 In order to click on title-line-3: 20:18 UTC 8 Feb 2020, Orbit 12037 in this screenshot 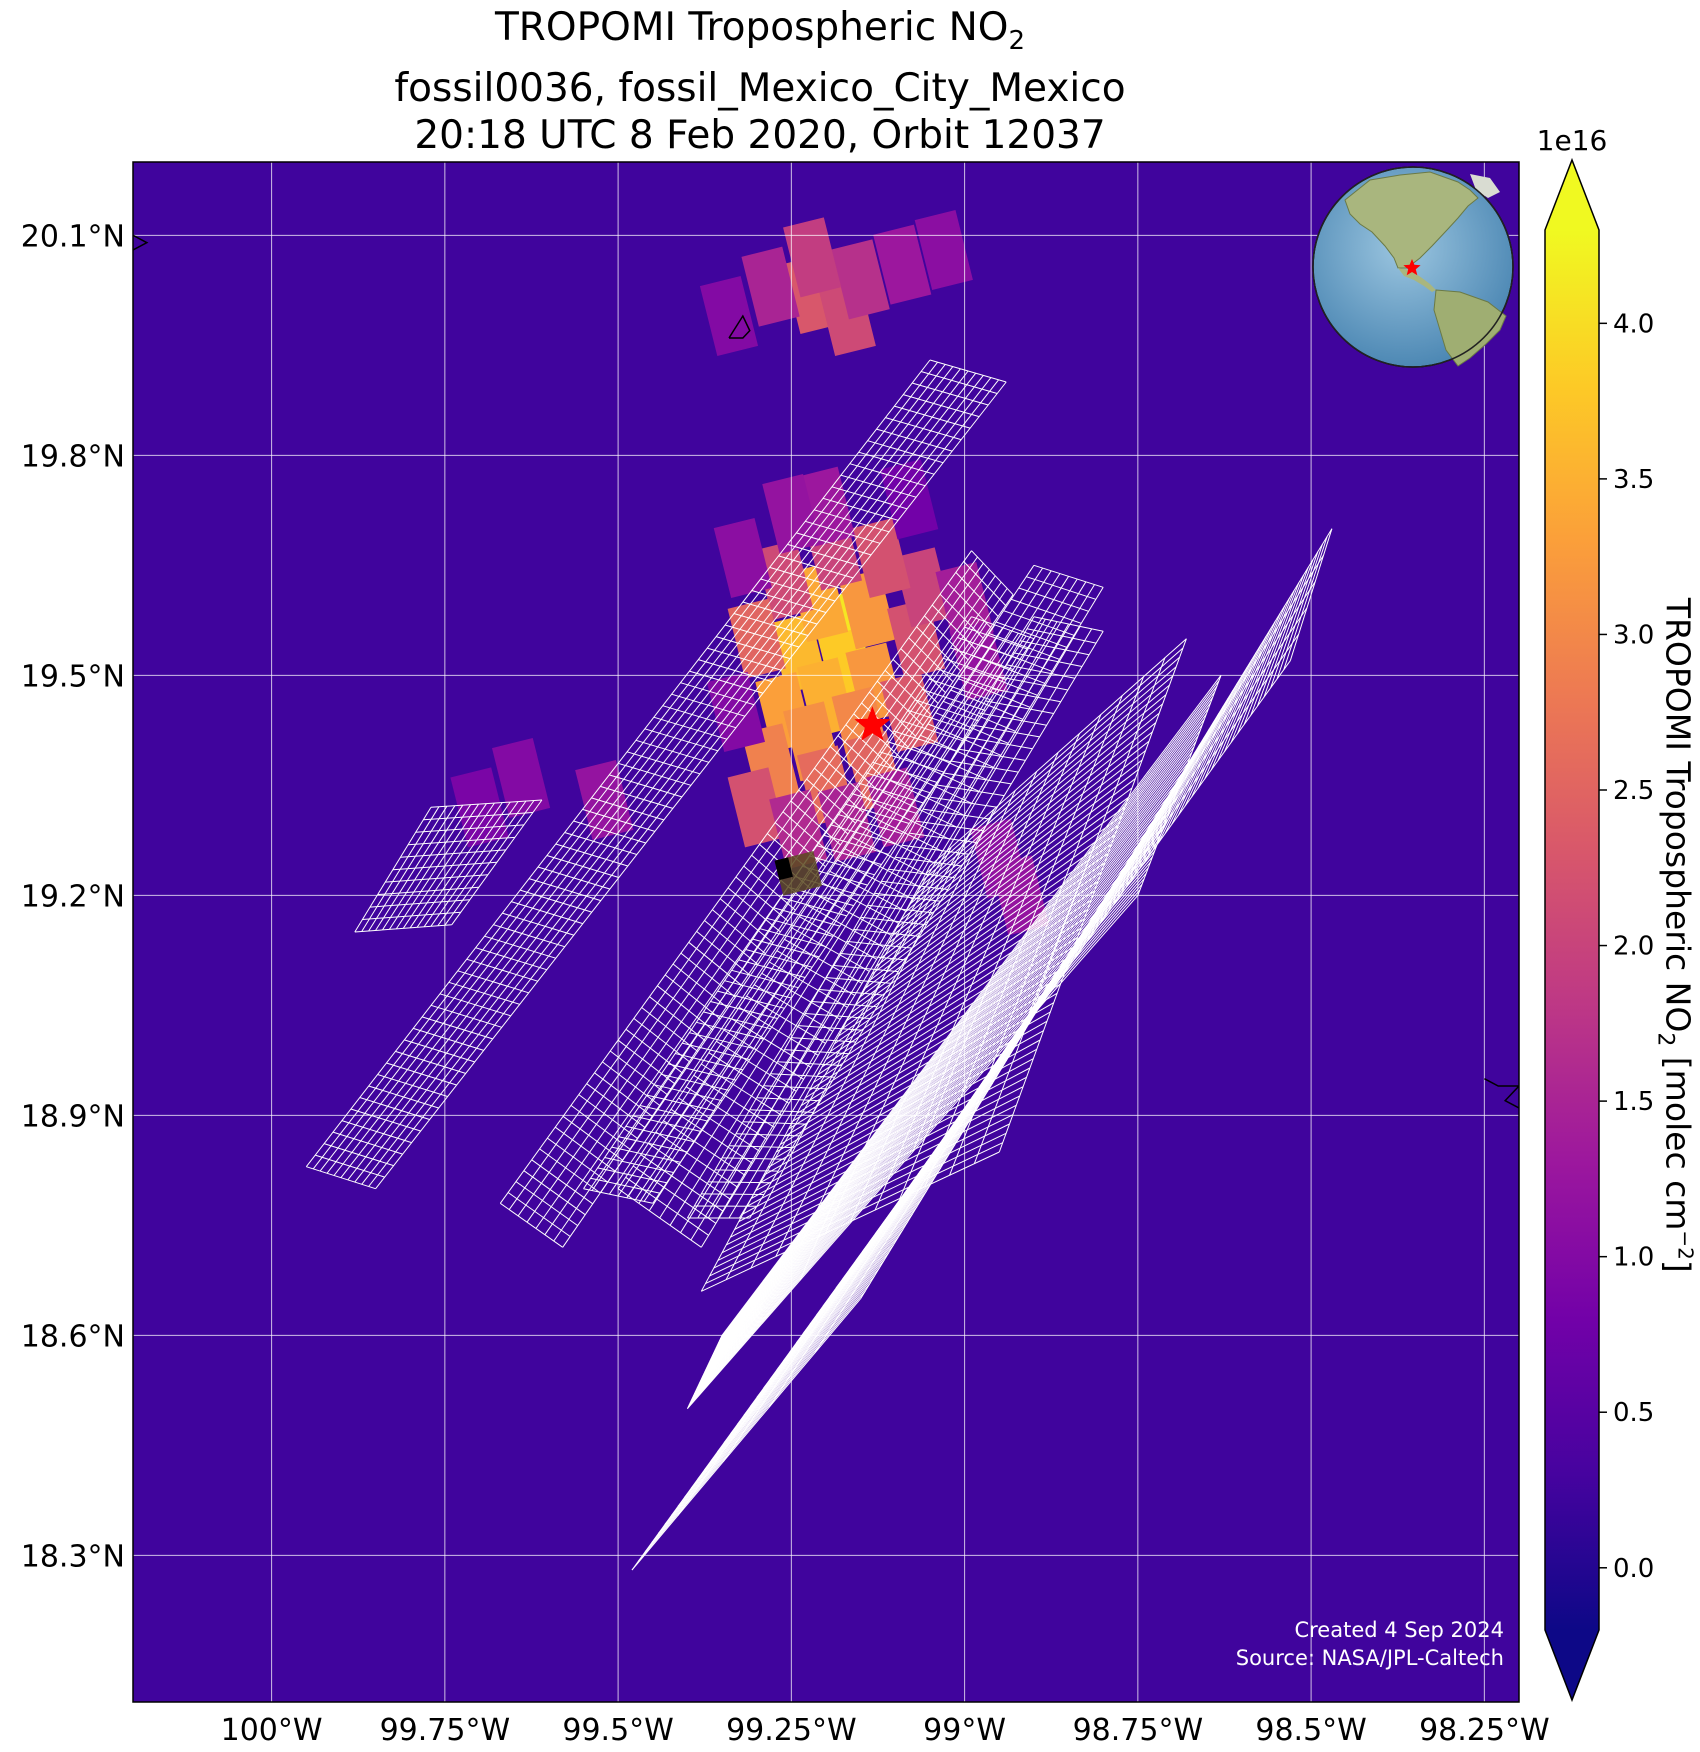, I will do `click(760, 135)`.